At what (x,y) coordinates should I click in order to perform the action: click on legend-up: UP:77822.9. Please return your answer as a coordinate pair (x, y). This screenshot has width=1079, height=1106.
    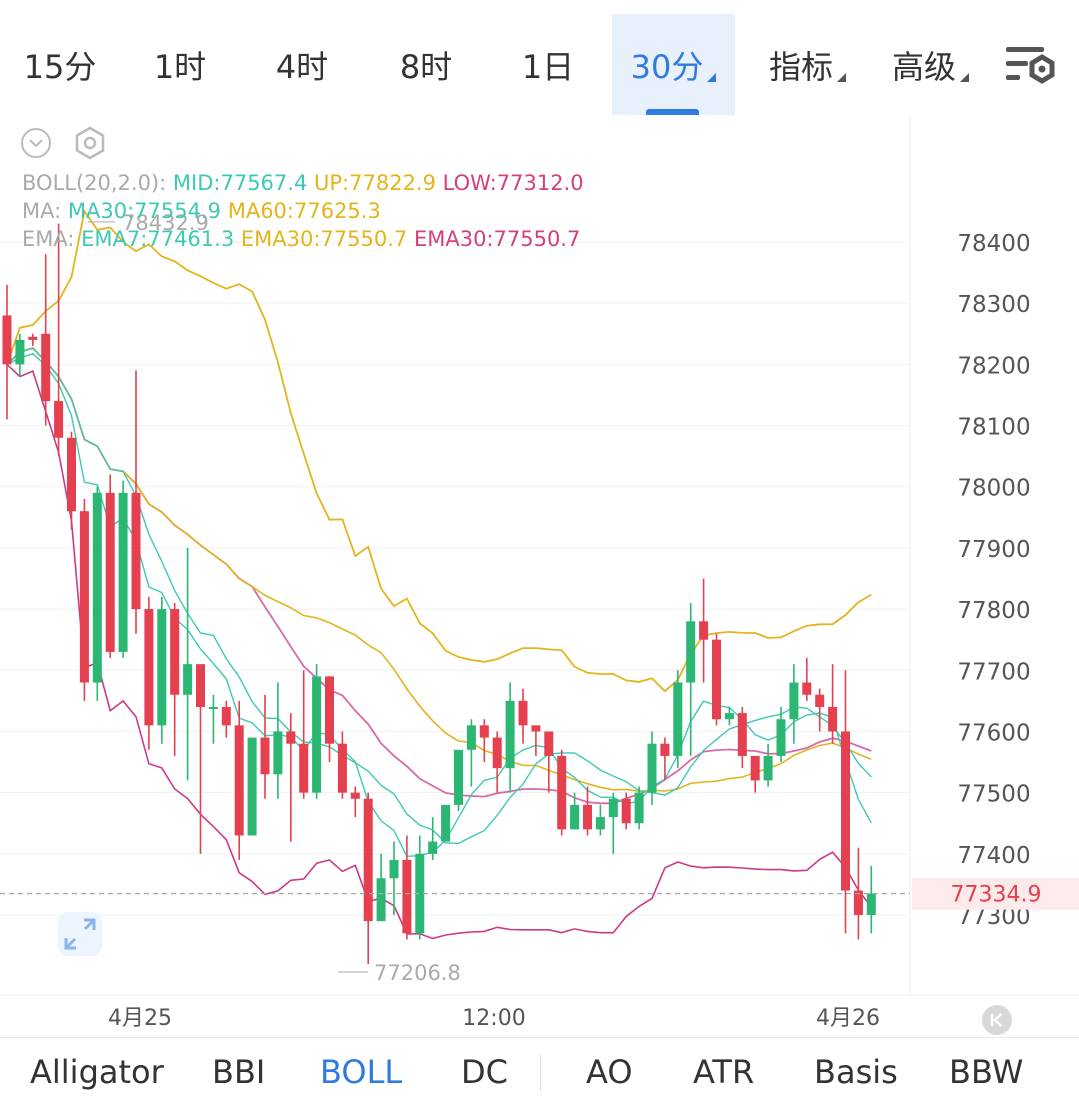
    Looking at the image, I should click on (375, 183).